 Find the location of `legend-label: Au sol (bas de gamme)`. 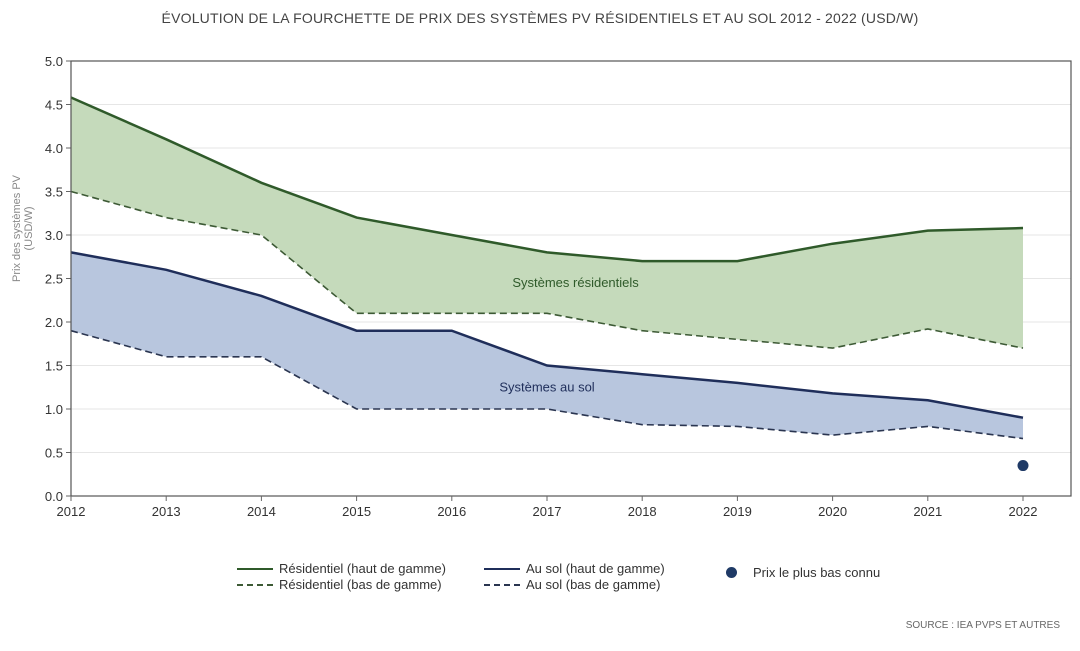

legend-label: Au sol (bas de gamme) is located at coordinates (593, 584).